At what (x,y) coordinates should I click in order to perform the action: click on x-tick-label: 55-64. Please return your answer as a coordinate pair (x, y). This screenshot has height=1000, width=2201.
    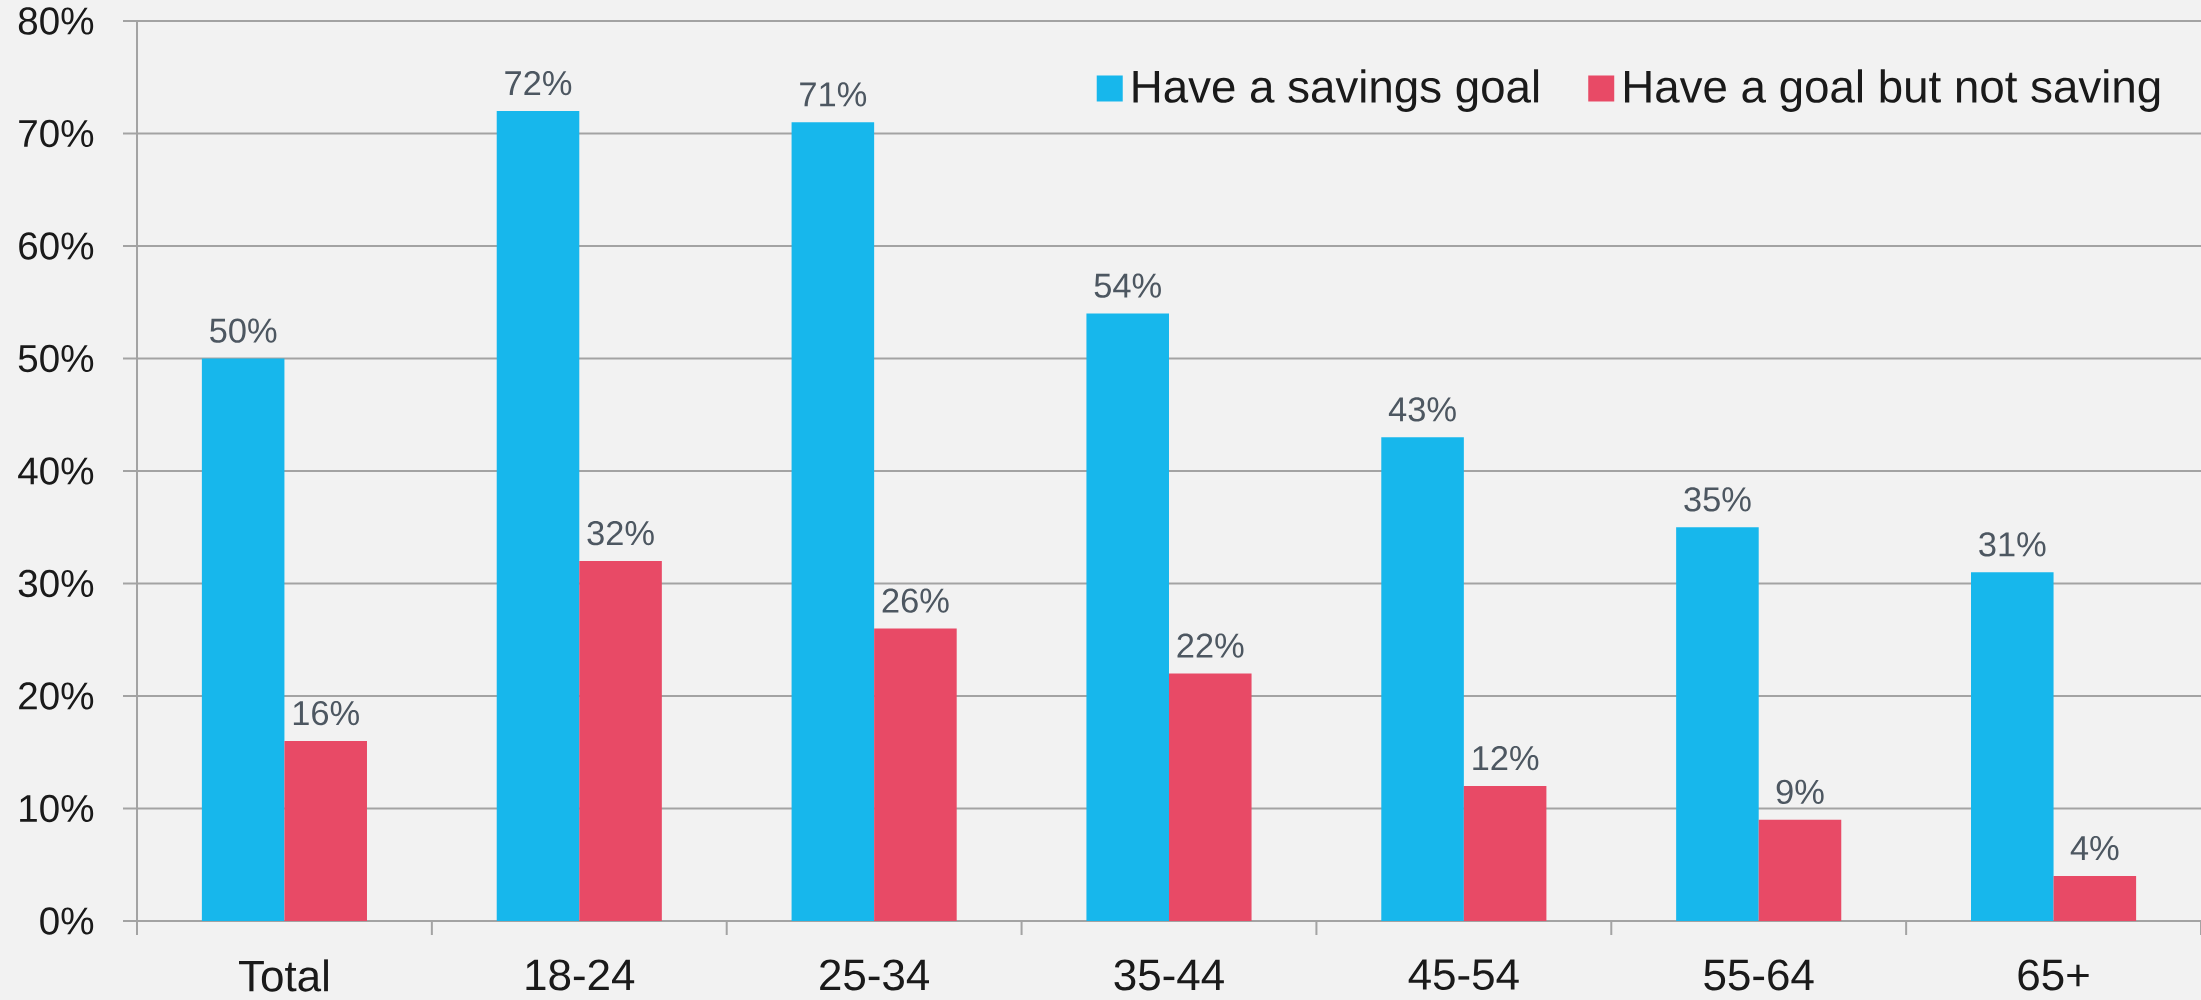
    Looking at the image, I should click on (1759, 975).